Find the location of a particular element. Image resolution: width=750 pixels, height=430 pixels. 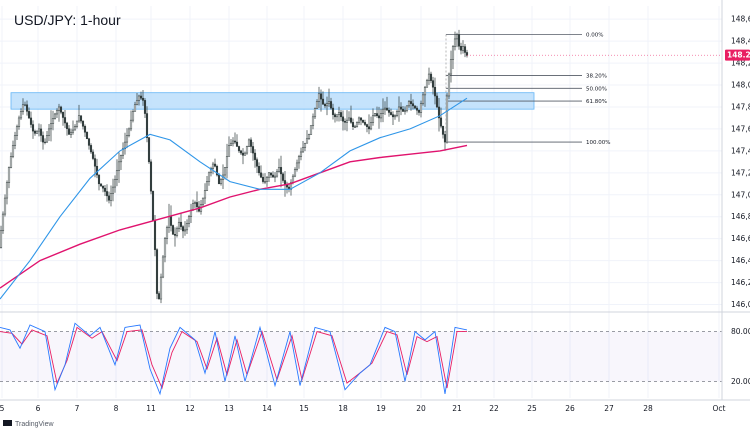

x-tick-label: 12 is located at coordinates (190, 408).